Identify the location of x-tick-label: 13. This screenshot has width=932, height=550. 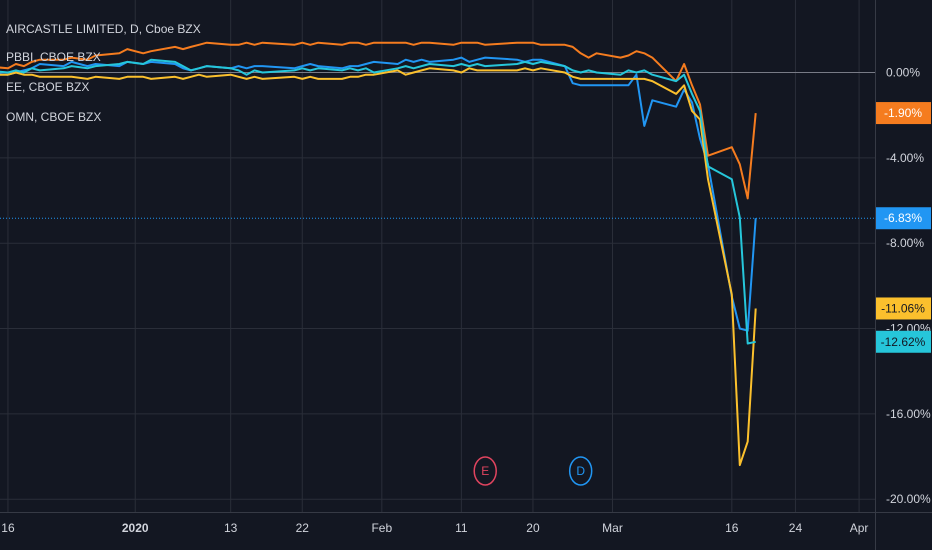
(231, 528).